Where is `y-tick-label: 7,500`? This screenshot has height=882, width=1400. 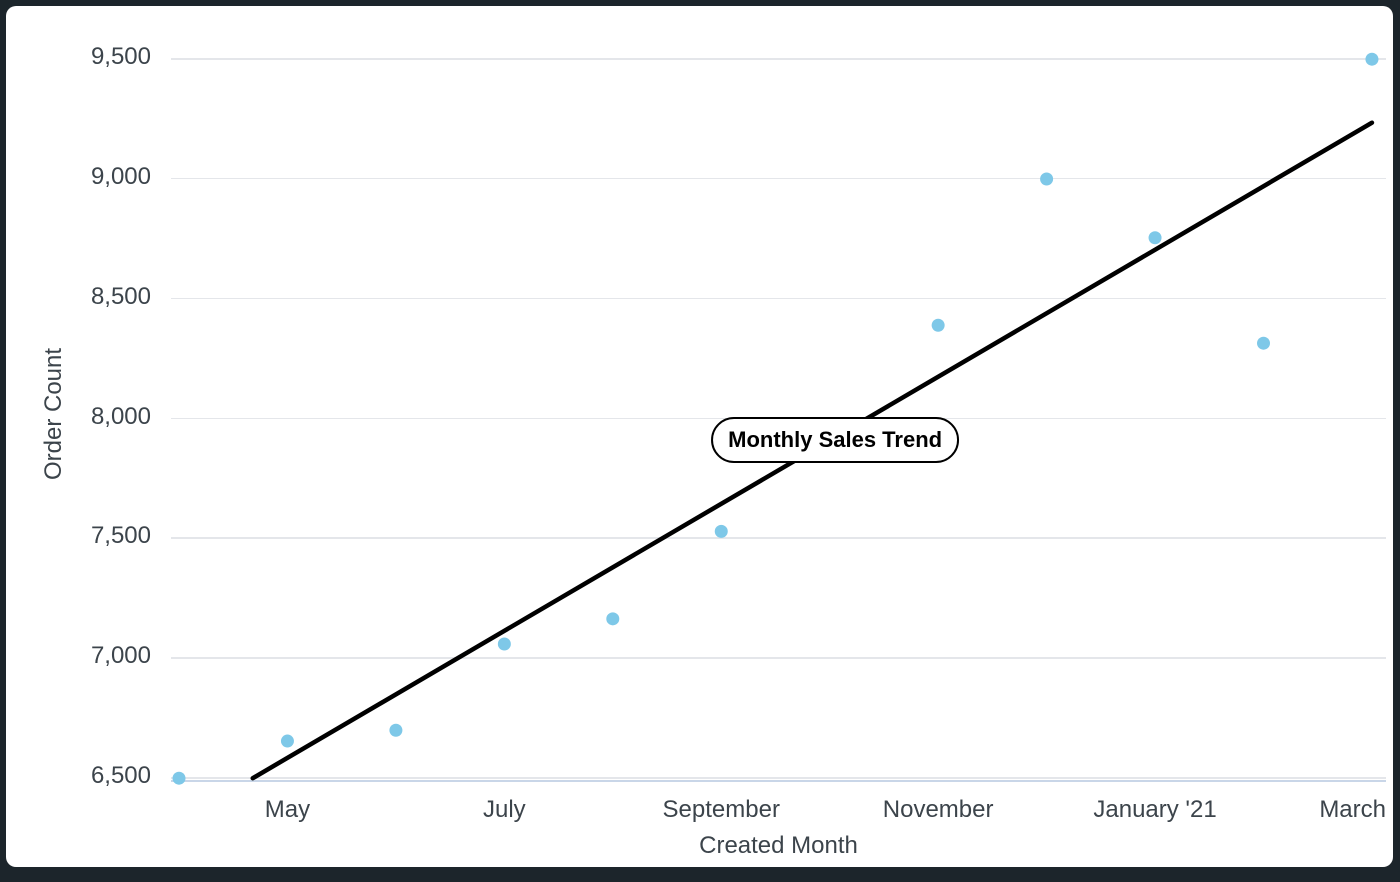 y-tick-label: 7,500 is located at coordinates (120, 536).